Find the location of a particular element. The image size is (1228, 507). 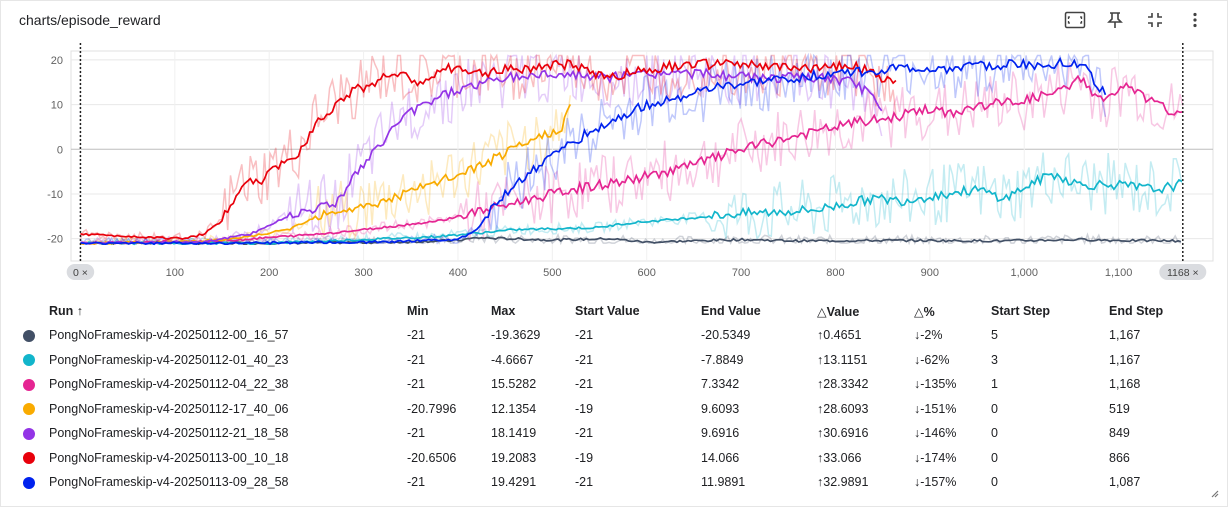

header-delta-value: △Value is located at coordinates (838, 311).